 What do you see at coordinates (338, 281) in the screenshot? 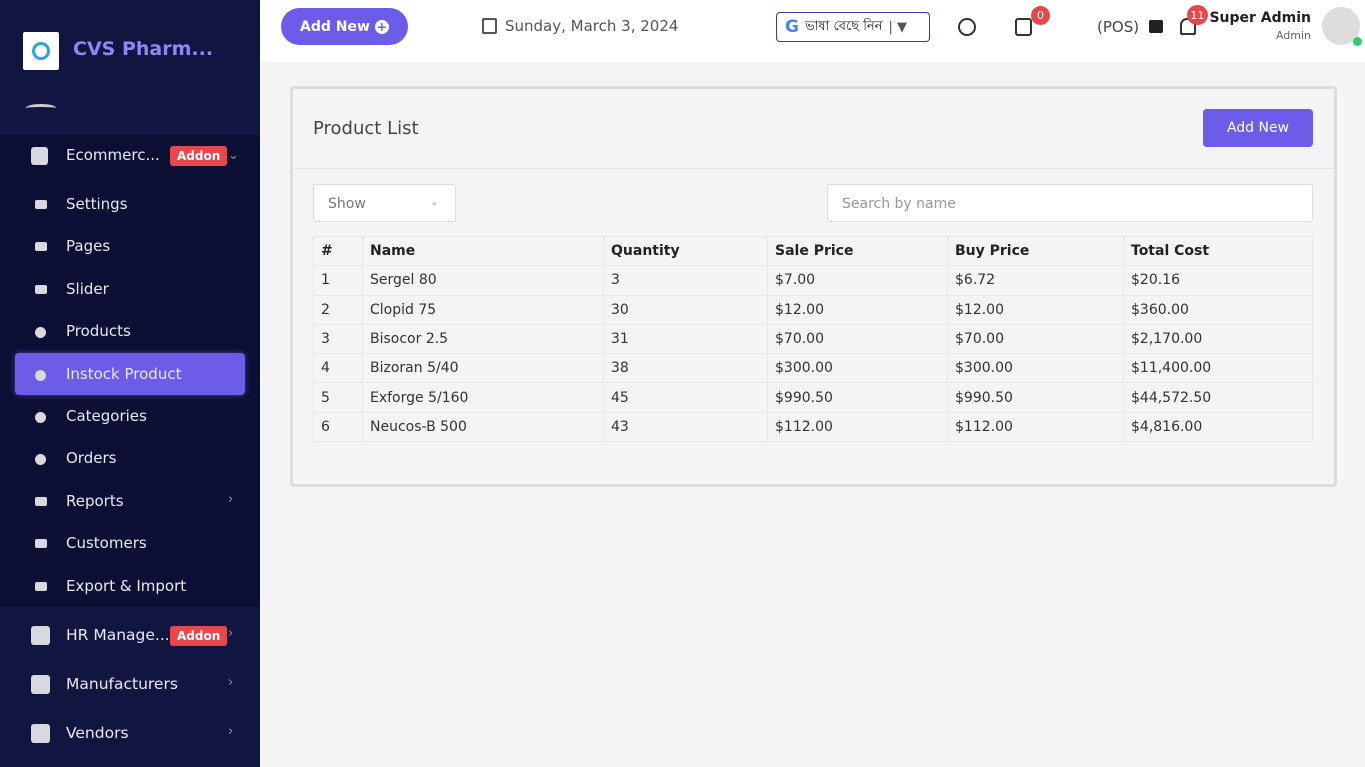
I see `table-cell: 1` at bounding box center [338, 281].